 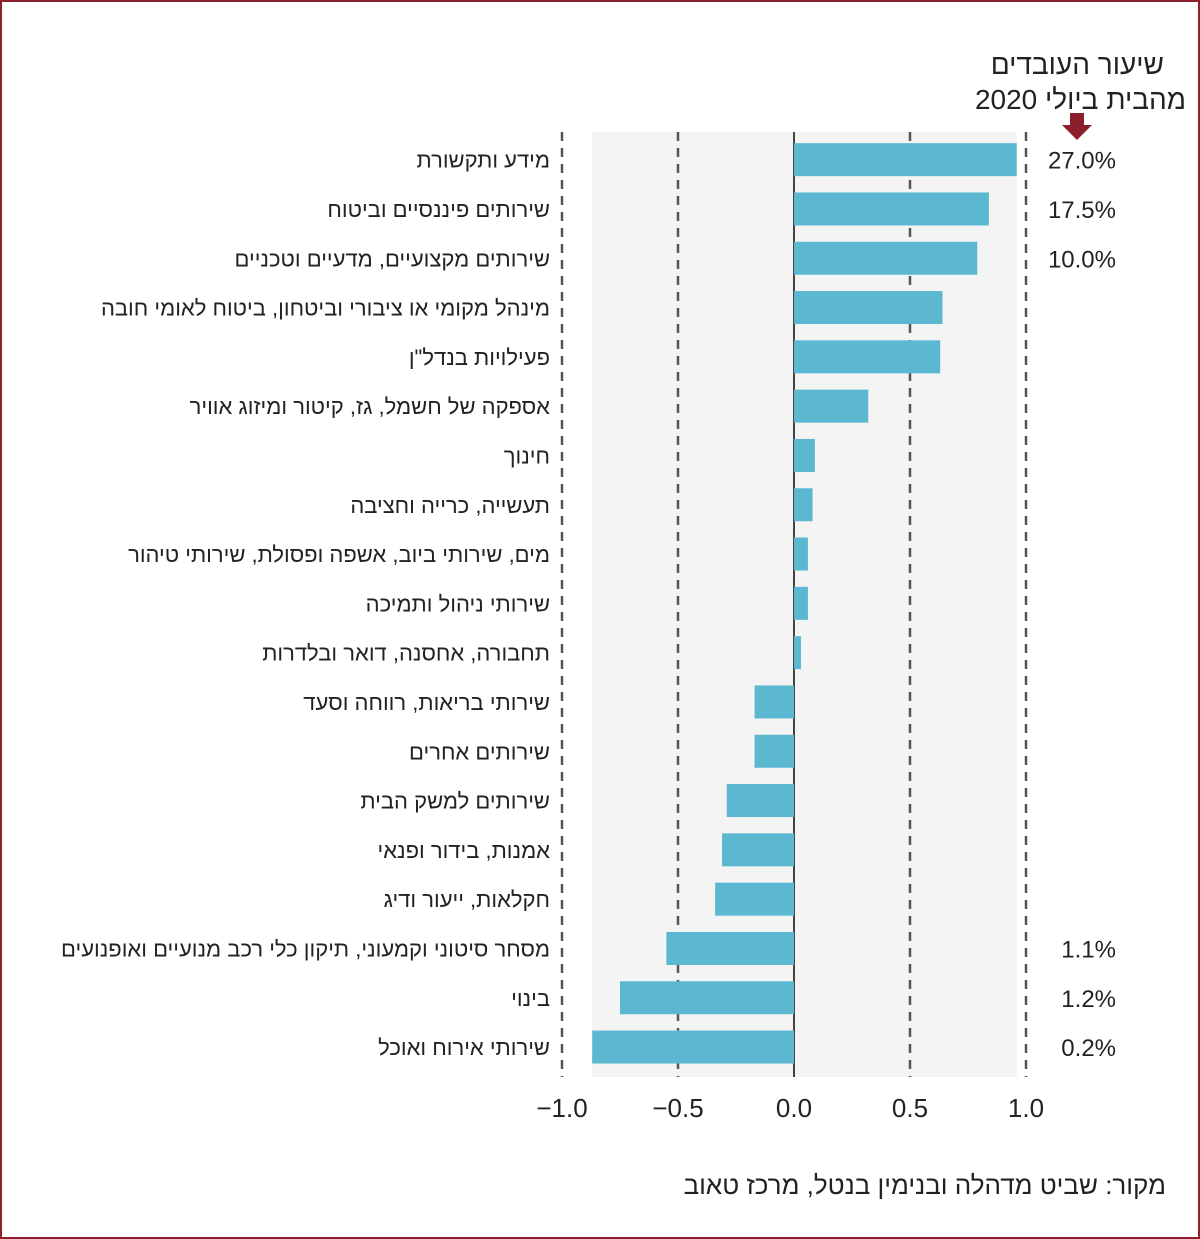 What do you see at coordinates (561, 1108) in the screenshot?
I see `x-tick-label-0: −1.0` at bounding box center [561, 1108].